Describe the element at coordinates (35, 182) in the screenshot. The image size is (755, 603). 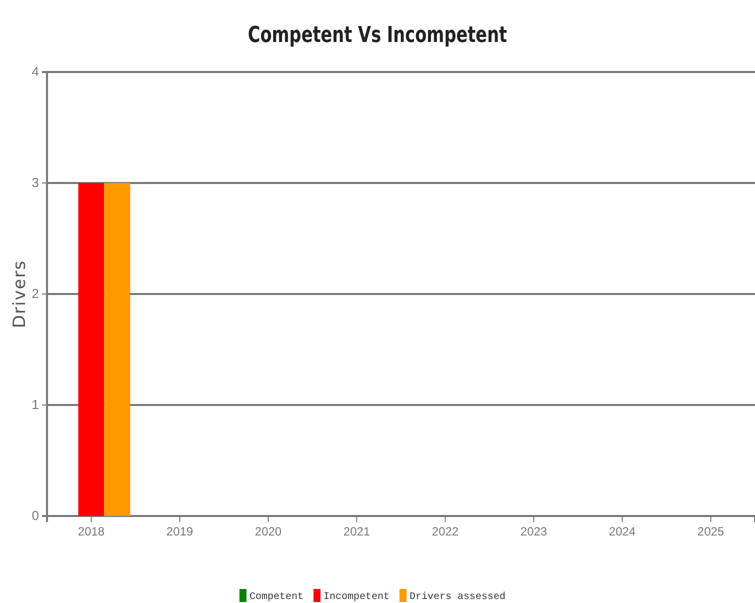
I see `y-tick-label: 3` at that location.